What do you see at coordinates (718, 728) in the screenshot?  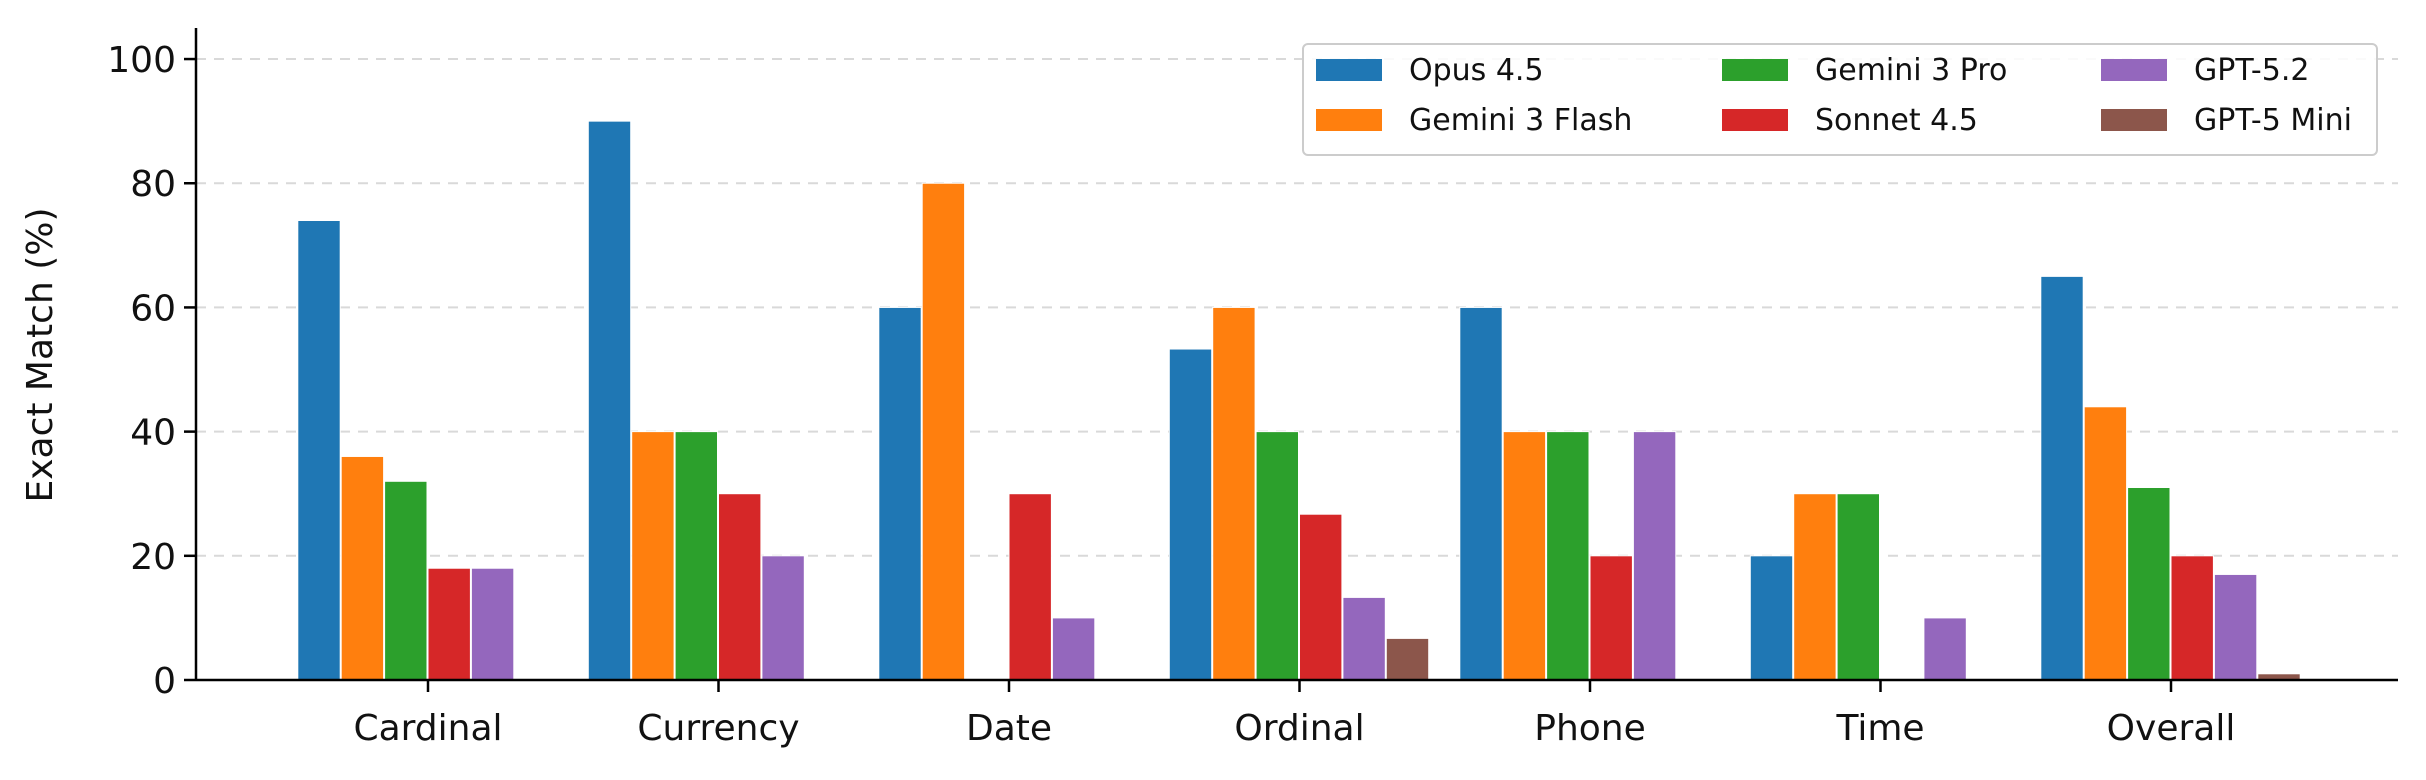 I see `x-tick-label: Currency` at bounding box center [718, 728].